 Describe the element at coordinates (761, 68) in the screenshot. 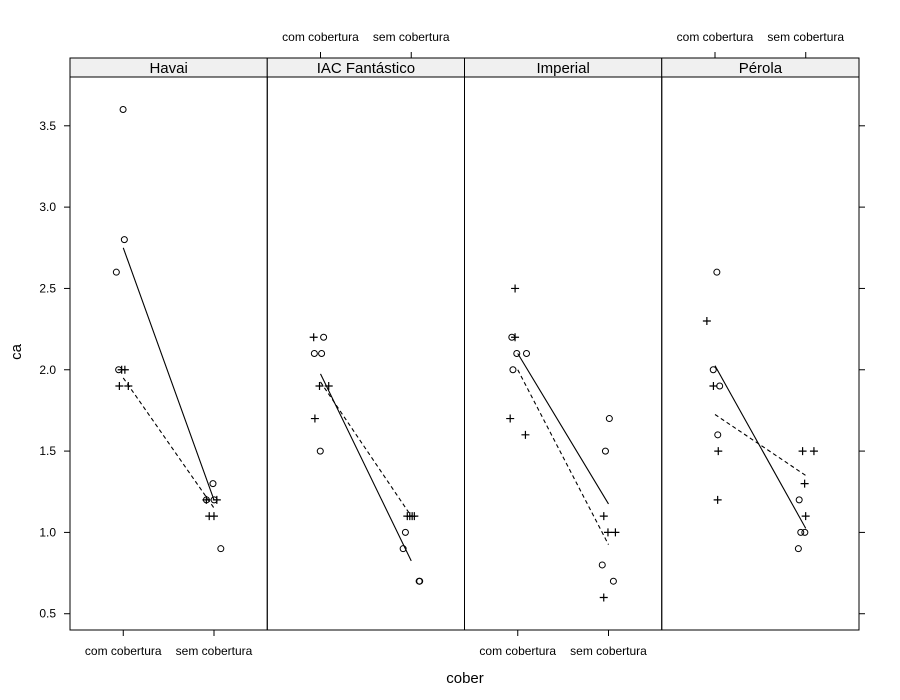

I see `strip-label: Pérola` at that location.